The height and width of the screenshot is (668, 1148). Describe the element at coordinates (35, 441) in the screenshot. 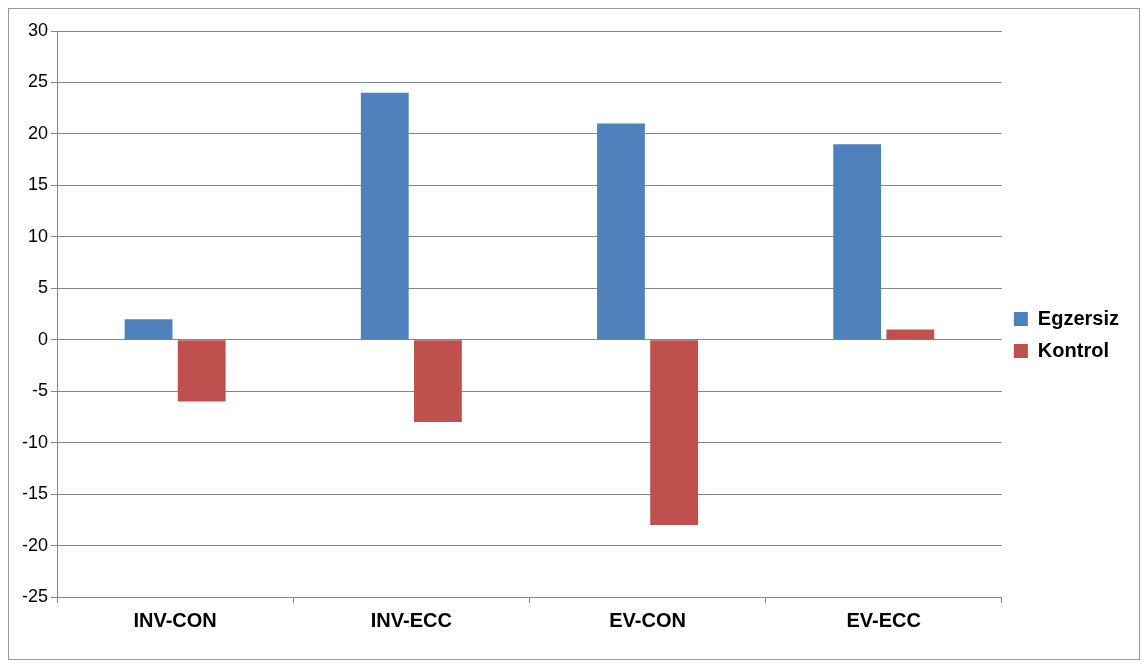

I see `y-tick-label: -10` at that location.